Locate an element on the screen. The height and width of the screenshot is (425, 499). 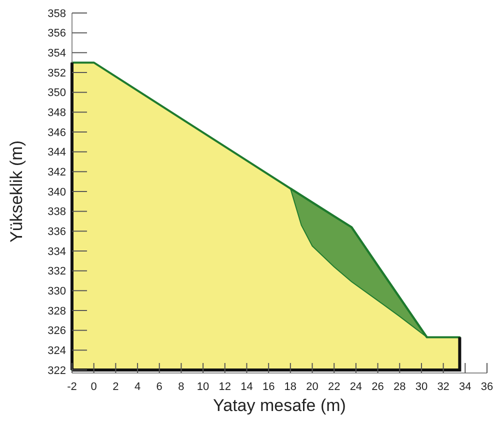
x-tick-label: 6 is located at coordinates (159, 387).